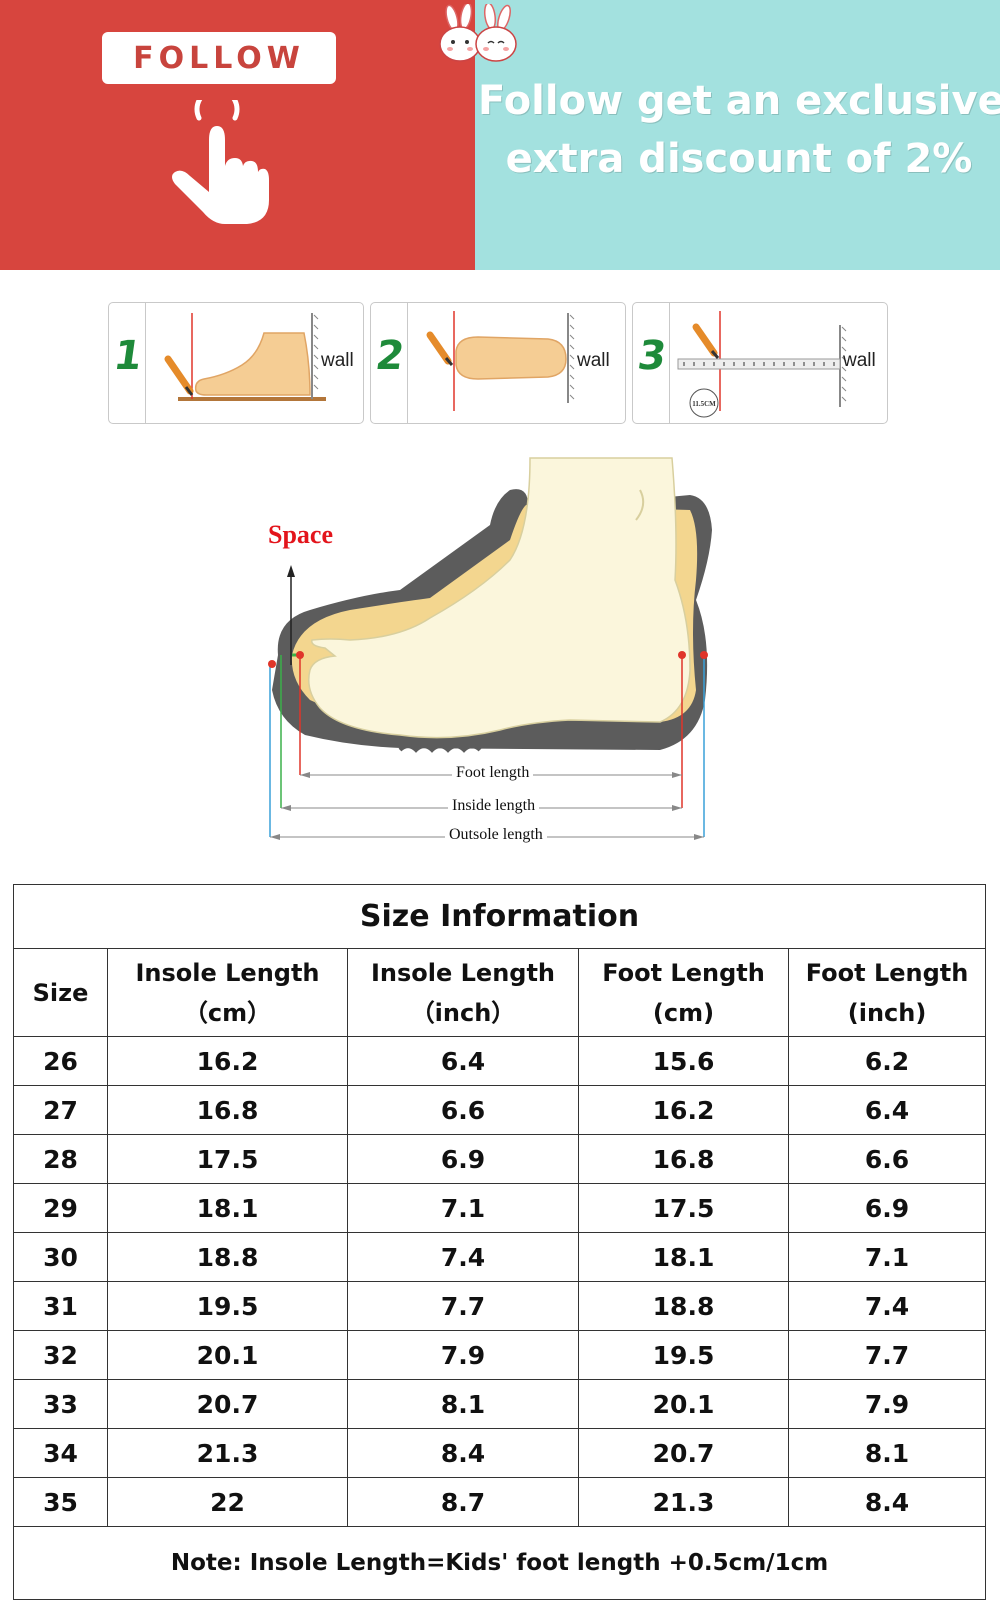 The height and width of the screenshot is (1607, 1000). Describe the element at coordinates (227, 1306) in the screenshot. I see `insole-cm-cell: 19.5` at that location.